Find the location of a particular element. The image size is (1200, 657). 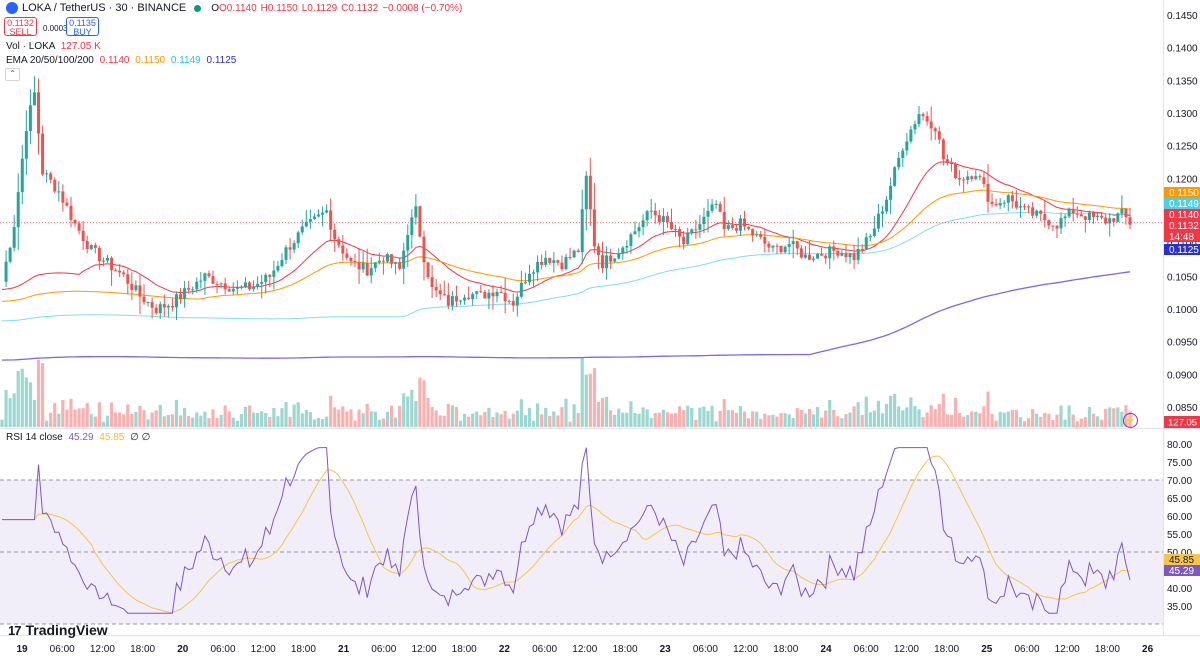

rsi-legend: RSI 14 close 45.29 45.85 ∅ ∅ is located at coordinates (78, 437).